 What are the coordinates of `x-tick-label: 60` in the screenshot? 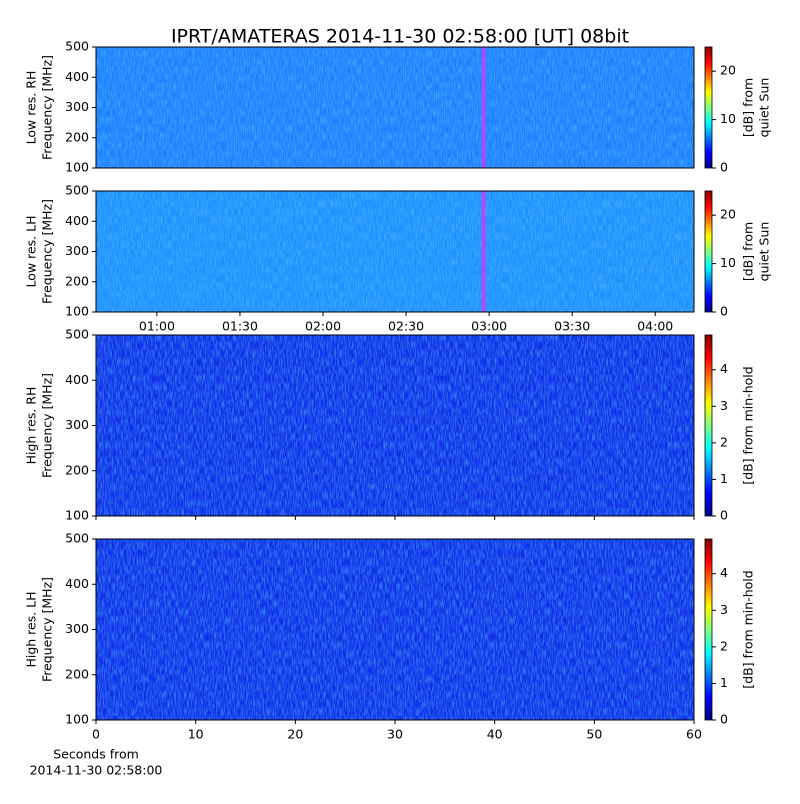 It's located at (694, 734).